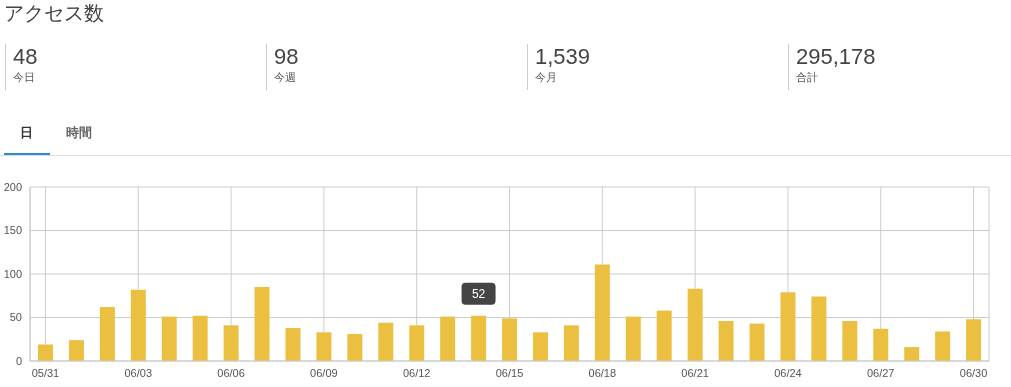 The width and height of the screenshot is (1011, 387). Describe the element at coordinates (836, 57) in the screenshot. I see `text: 295,178` at that location.